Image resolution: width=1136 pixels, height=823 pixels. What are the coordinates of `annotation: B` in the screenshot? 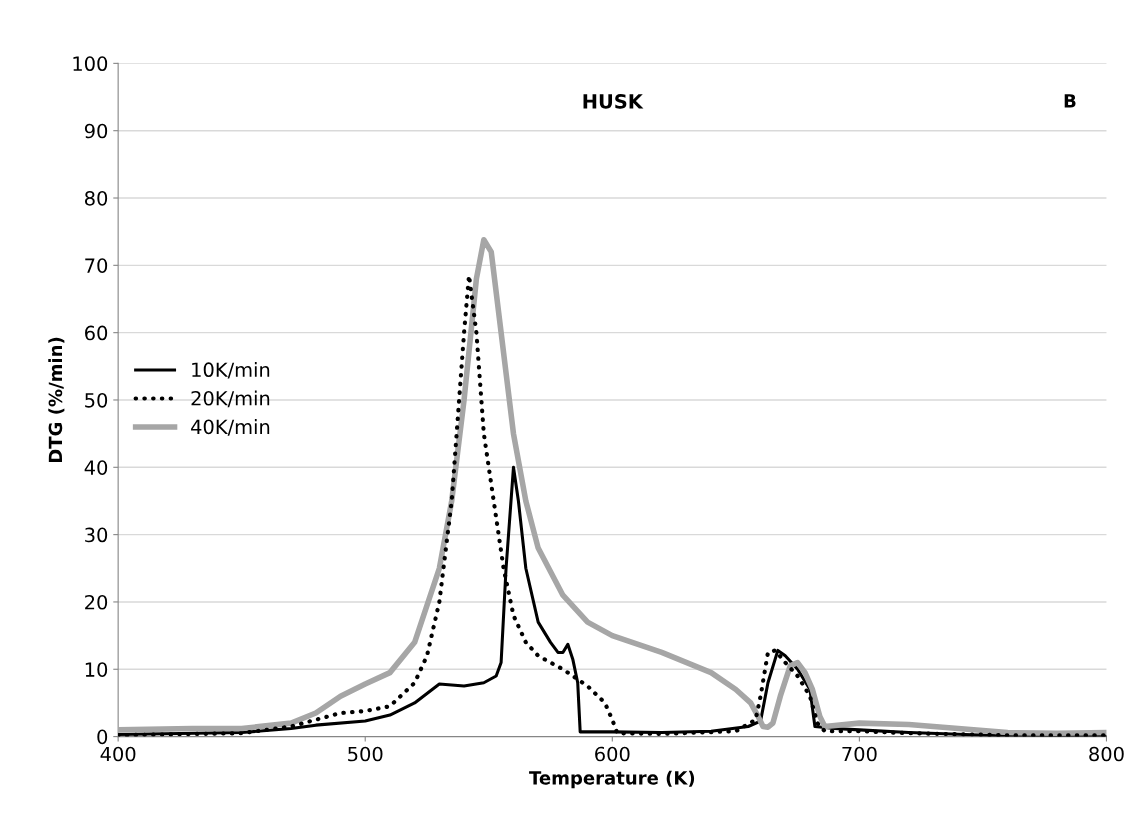 It's located at (1070, 101).